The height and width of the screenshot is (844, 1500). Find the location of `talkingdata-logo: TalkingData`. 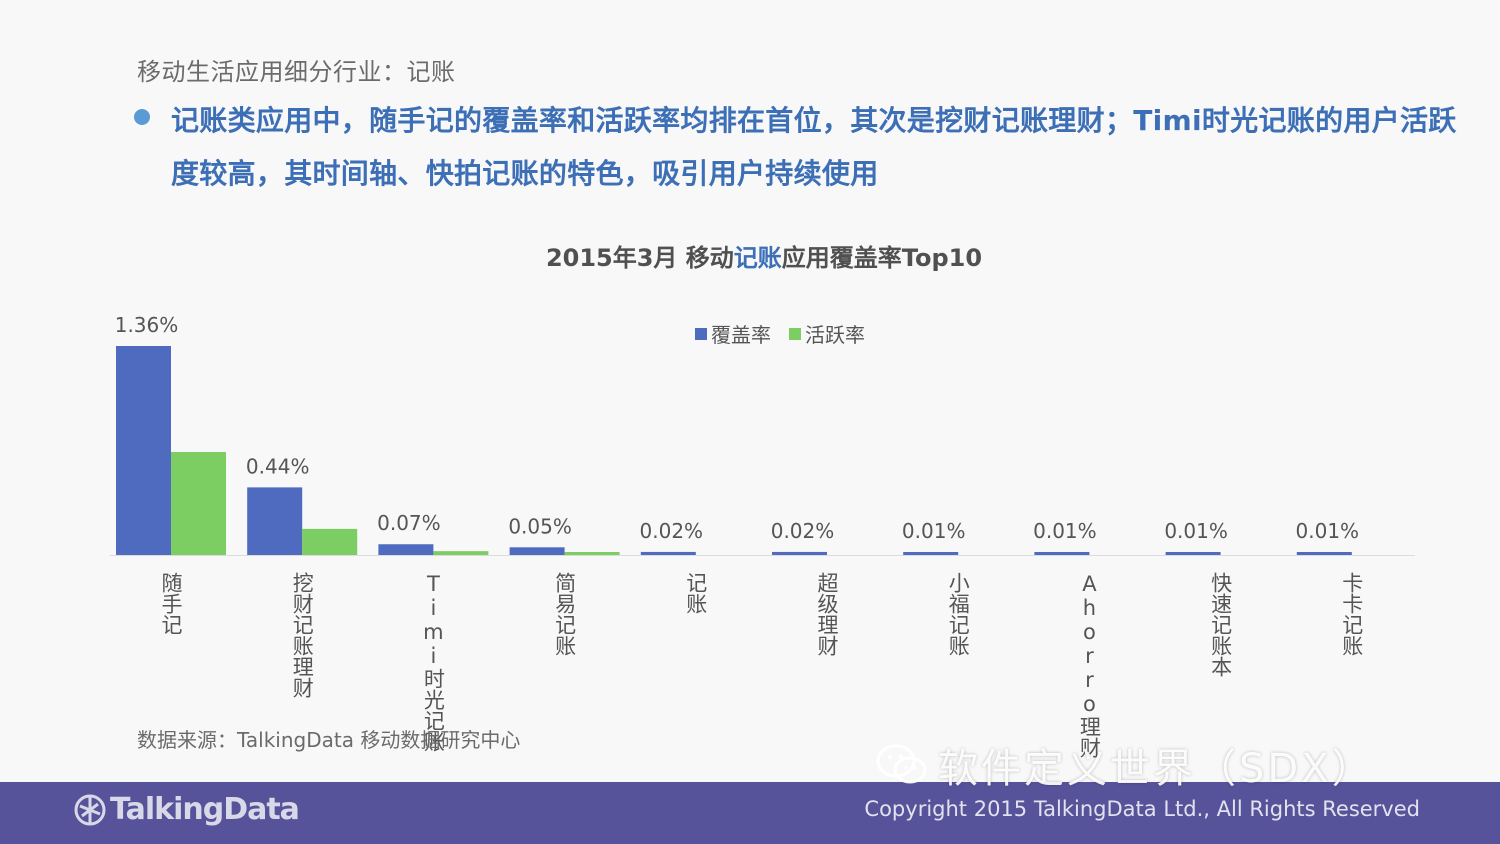

talkingdata-logo: TalkingData is located at coordinates (187, 809).